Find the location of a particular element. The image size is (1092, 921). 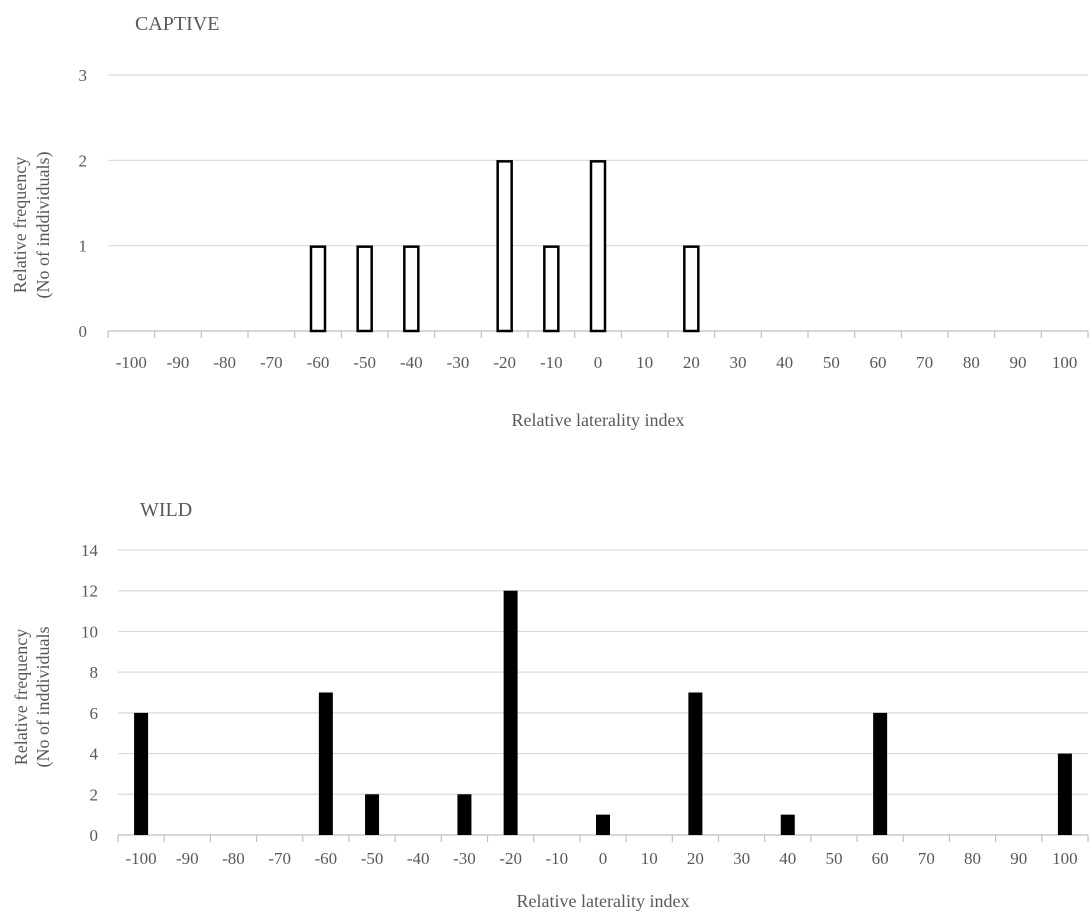

wild-y-axis-title-line-1: Relative frequency is located at coordinates (21, 697).